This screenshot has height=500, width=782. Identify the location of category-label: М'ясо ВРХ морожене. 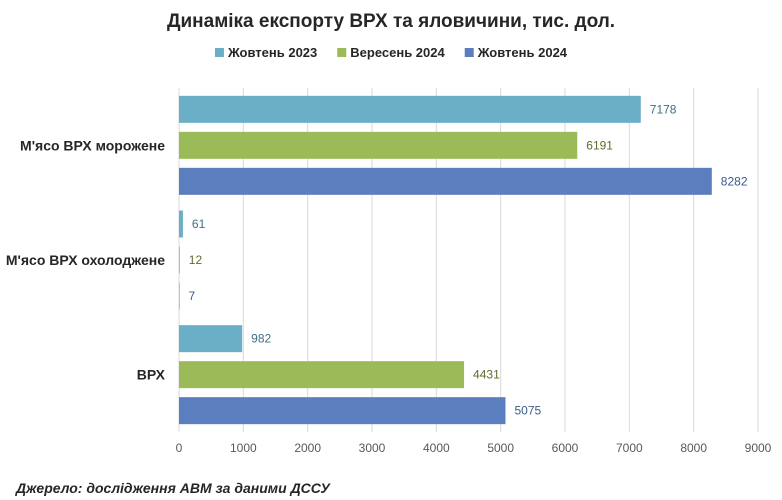
(92, 145).